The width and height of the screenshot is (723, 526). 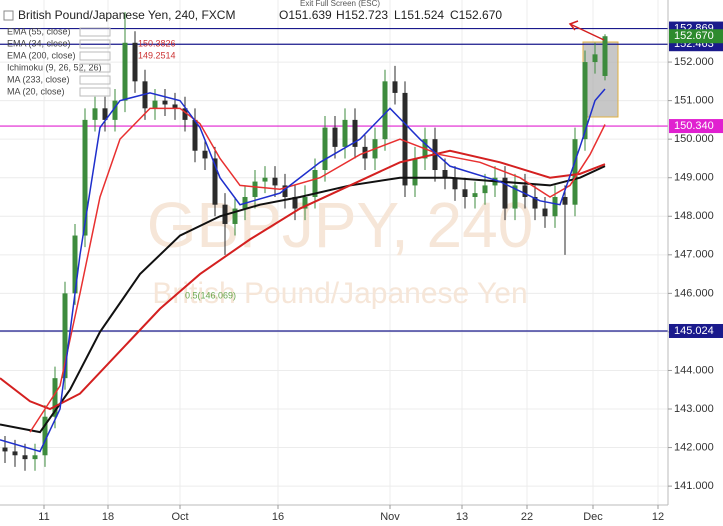 I want to click on y-tick-label: 143.000, so click(x=694, y=409).